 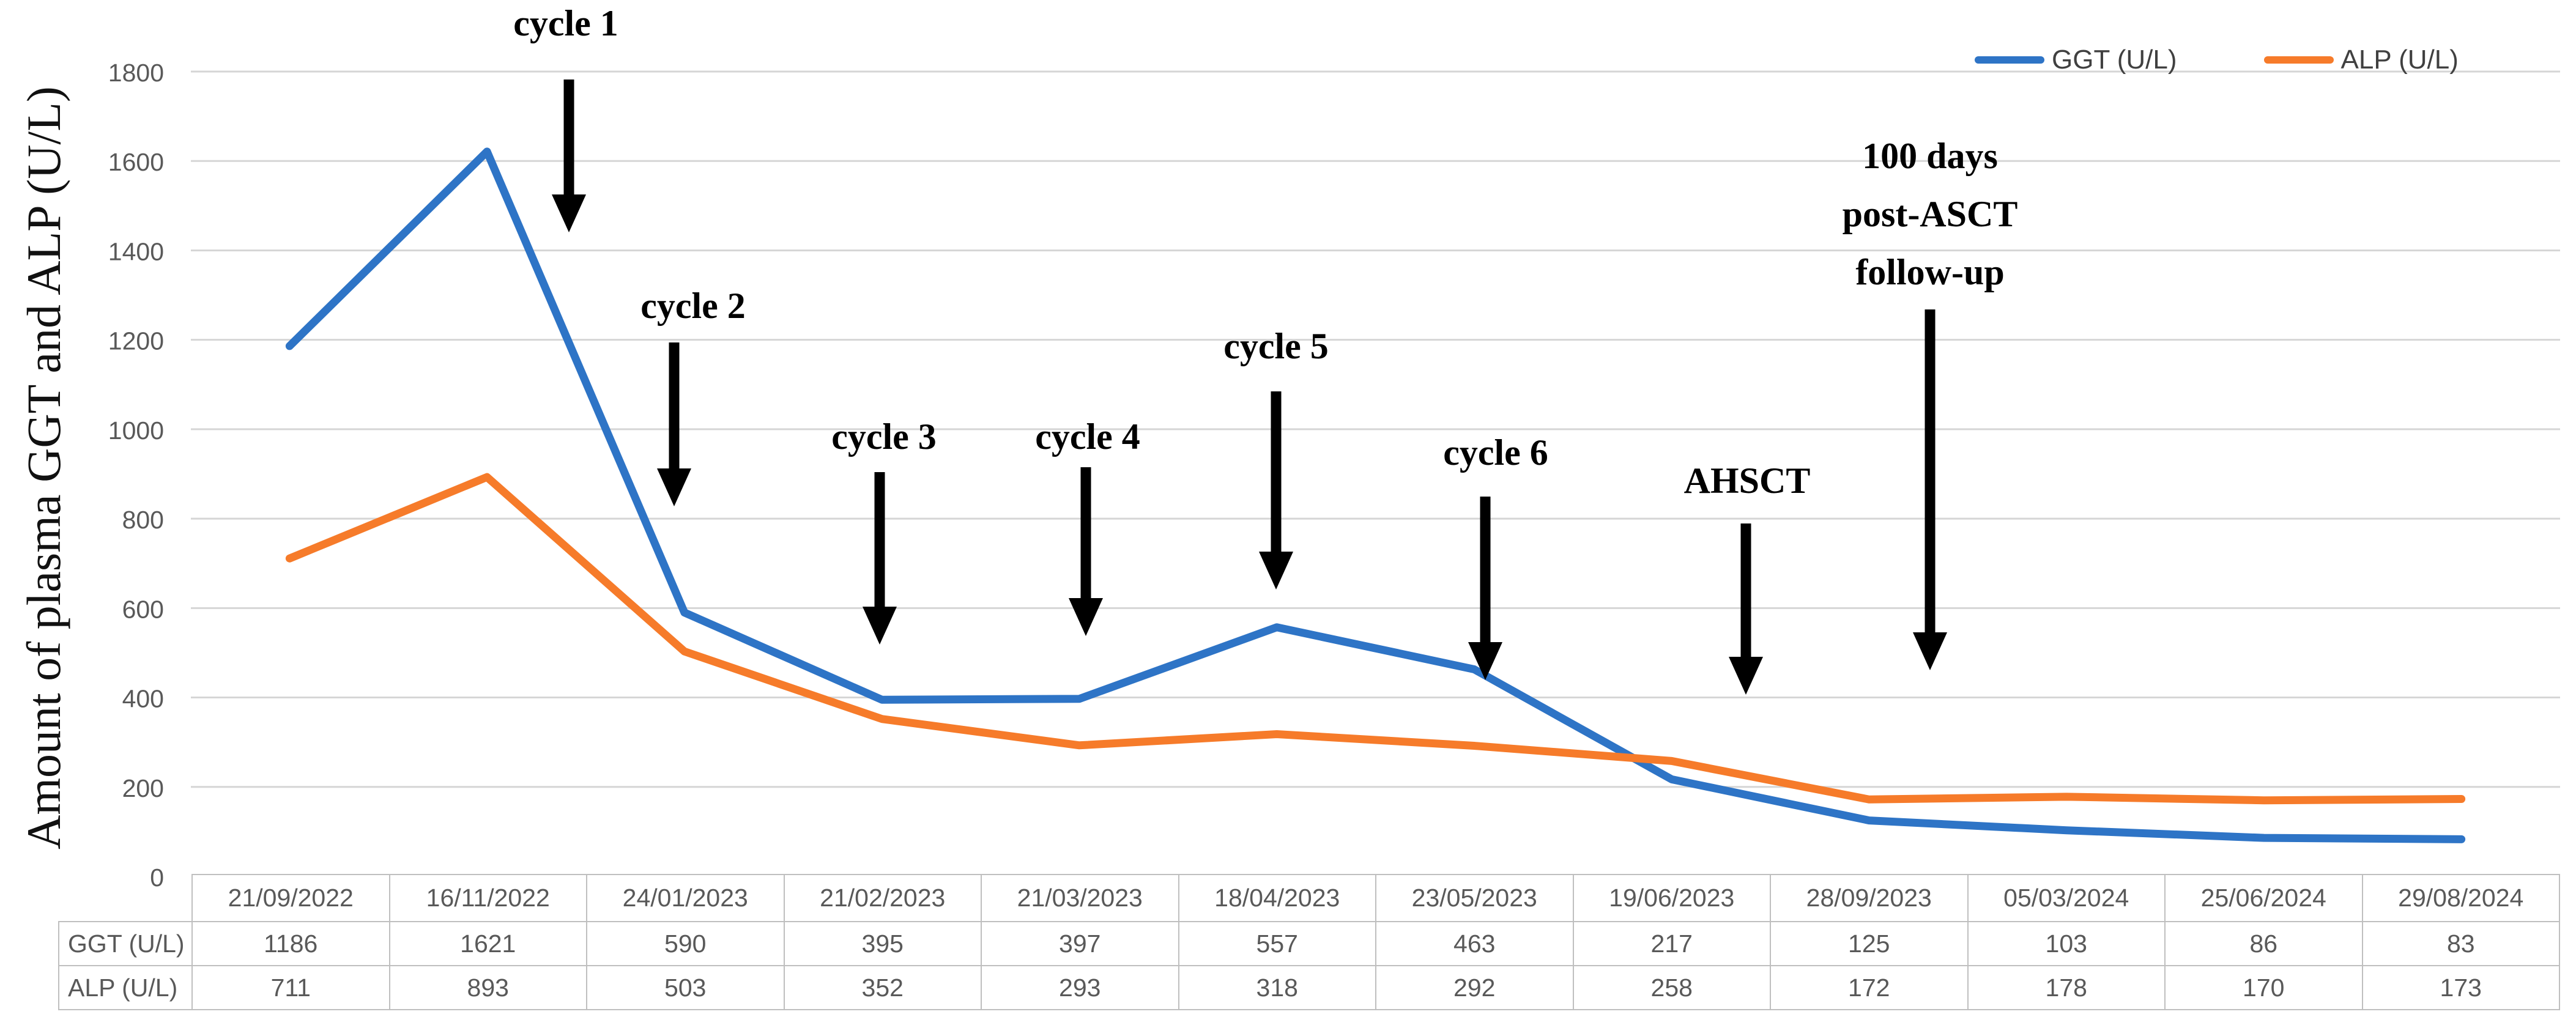 I want to click on date-cell: 18/04/2023, so click(x=1277, y=898).